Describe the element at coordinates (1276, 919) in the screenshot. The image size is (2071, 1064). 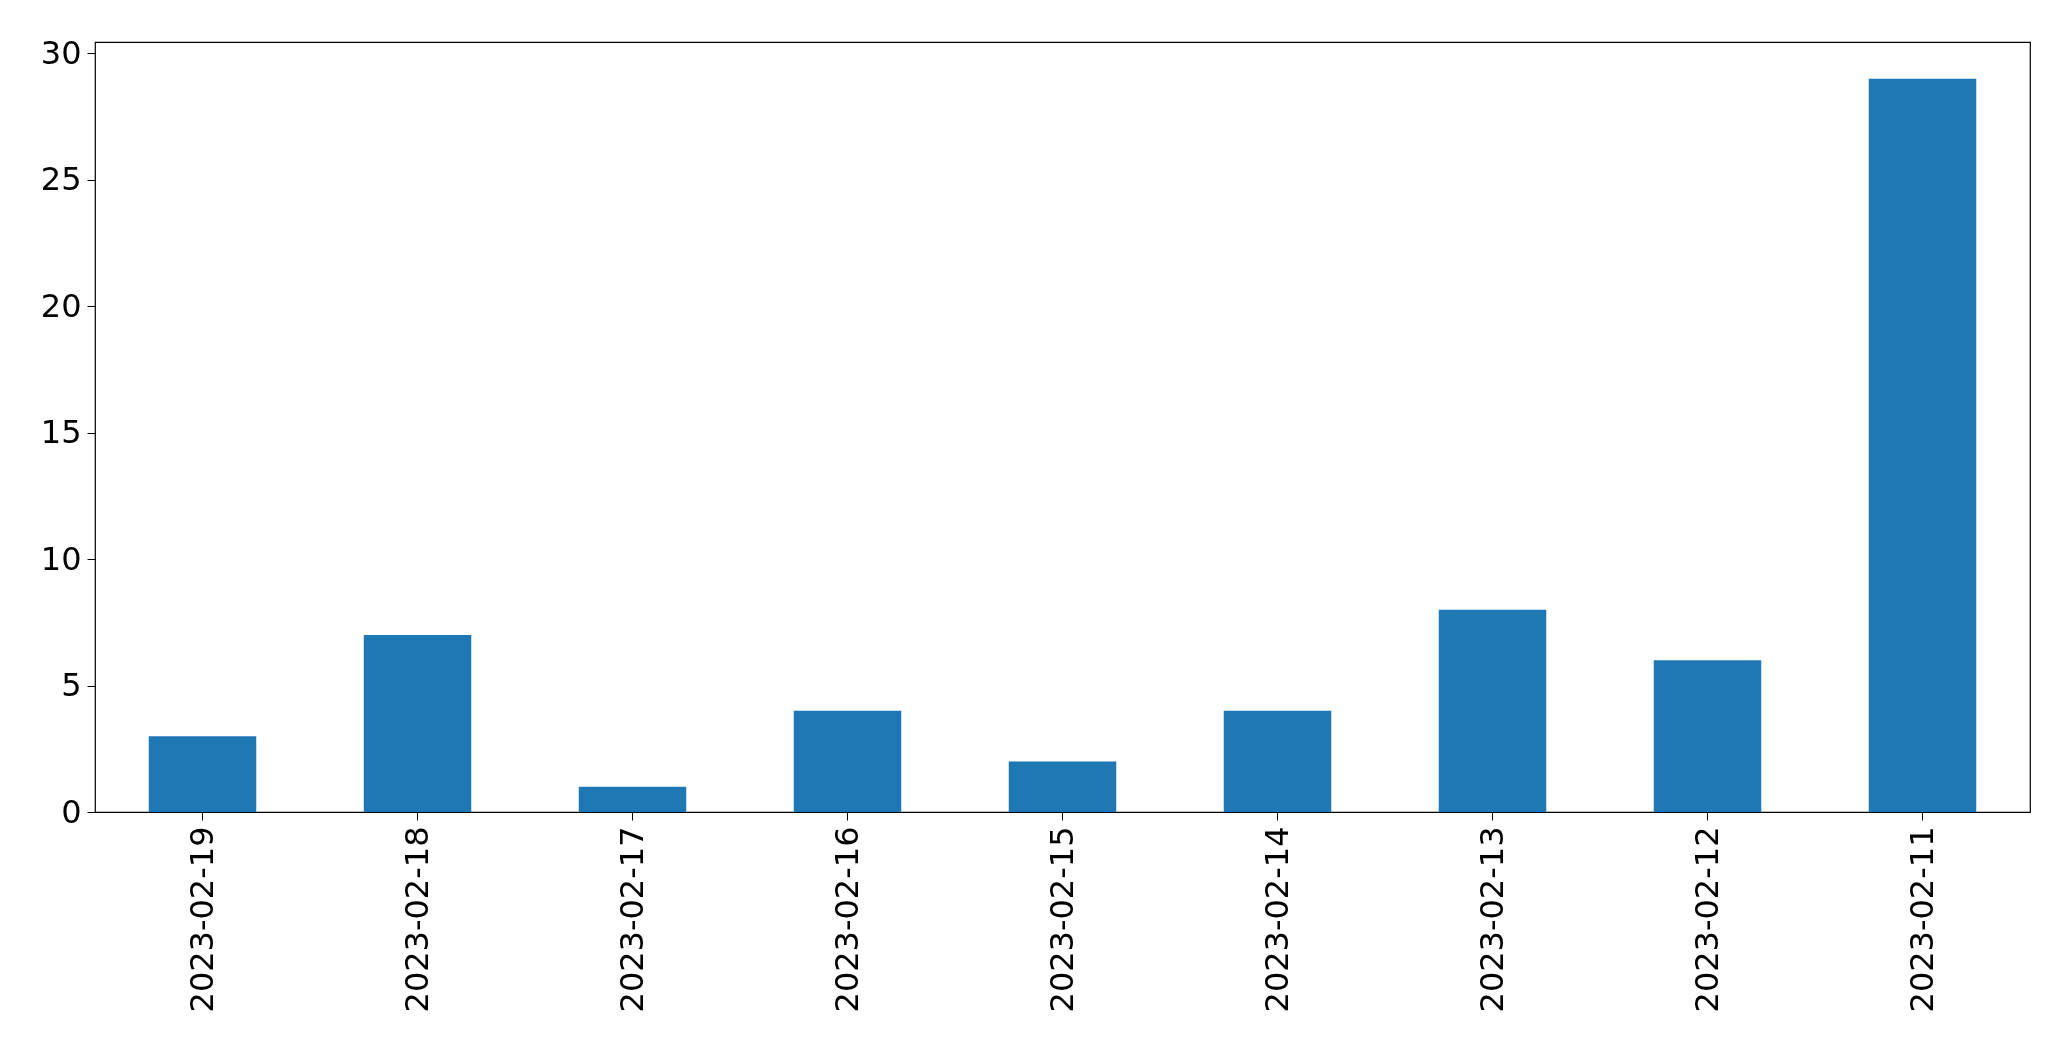
I see `x-tick-label: 2023-02-14` at that location.